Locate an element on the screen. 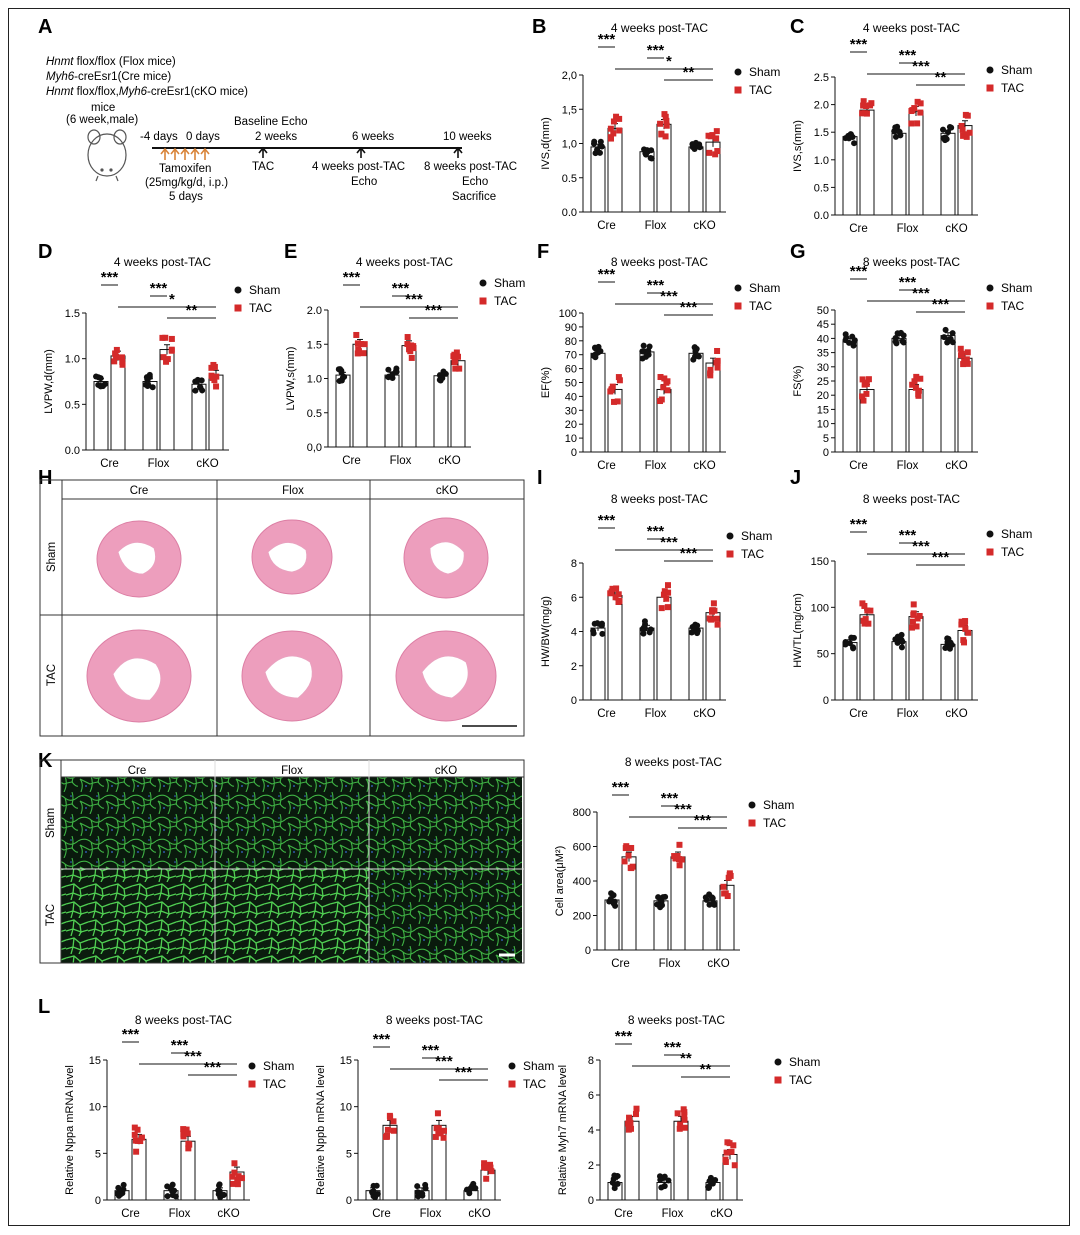 Image resolution: width=1080 pixels, height=1235 pixels. chart-c-sig-label: *** is located at coordinates (859, 44).